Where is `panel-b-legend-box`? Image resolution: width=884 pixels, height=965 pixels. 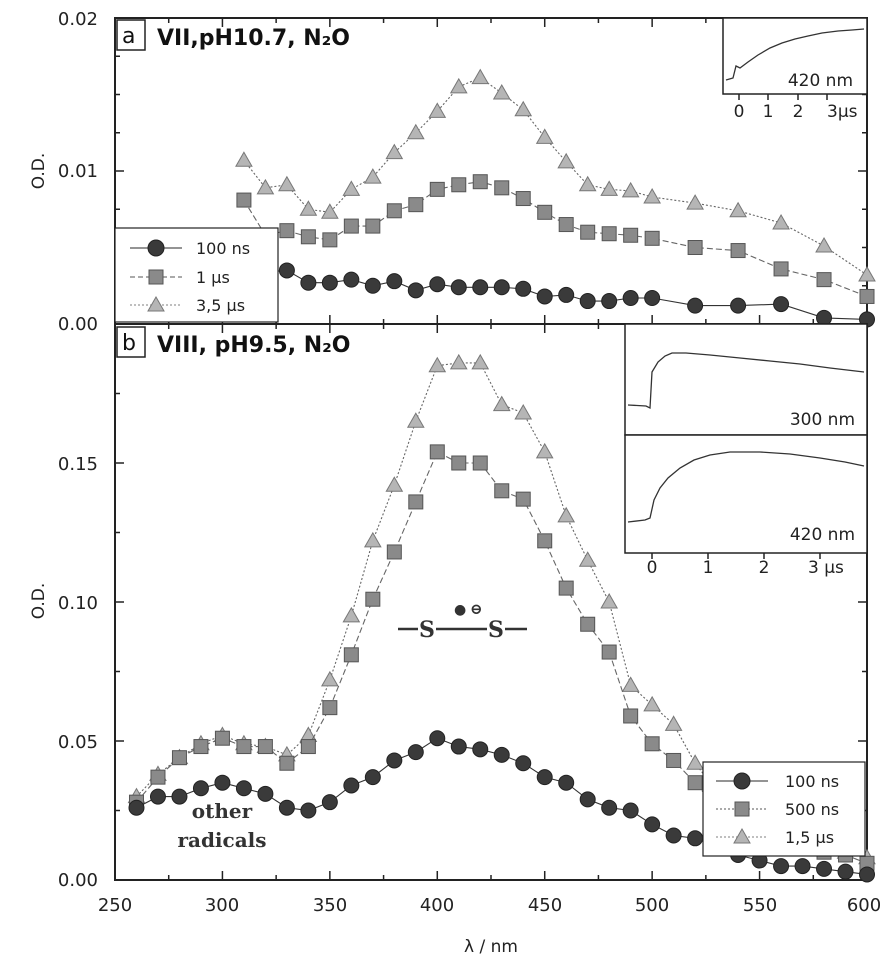 panel-b-legend-box is located at coordinates (784, 809).